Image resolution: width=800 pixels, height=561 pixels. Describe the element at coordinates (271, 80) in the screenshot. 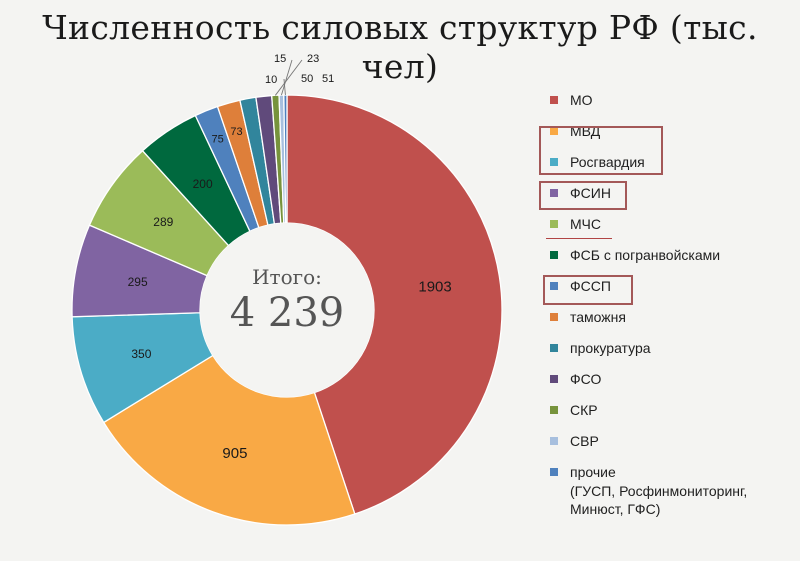

I see `data-label-12: 10` at that location.